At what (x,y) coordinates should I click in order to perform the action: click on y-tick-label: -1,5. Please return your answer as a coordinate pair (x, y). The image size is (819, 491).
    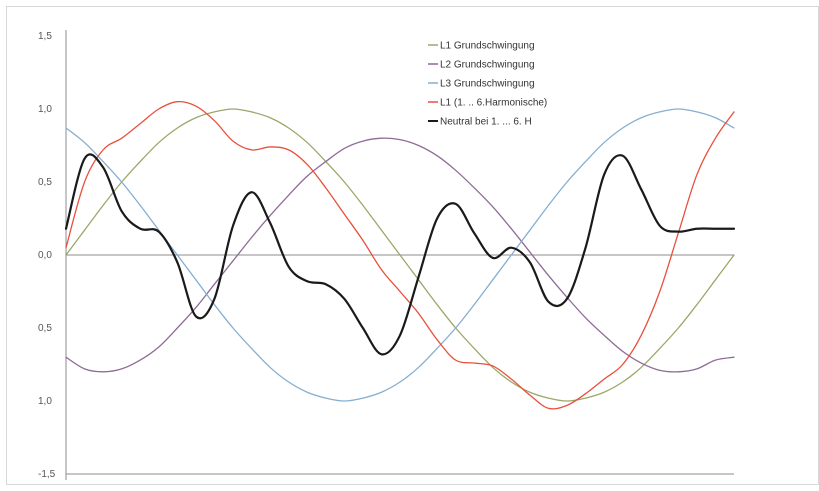
    Looking at the image, I should click on (47, 474).